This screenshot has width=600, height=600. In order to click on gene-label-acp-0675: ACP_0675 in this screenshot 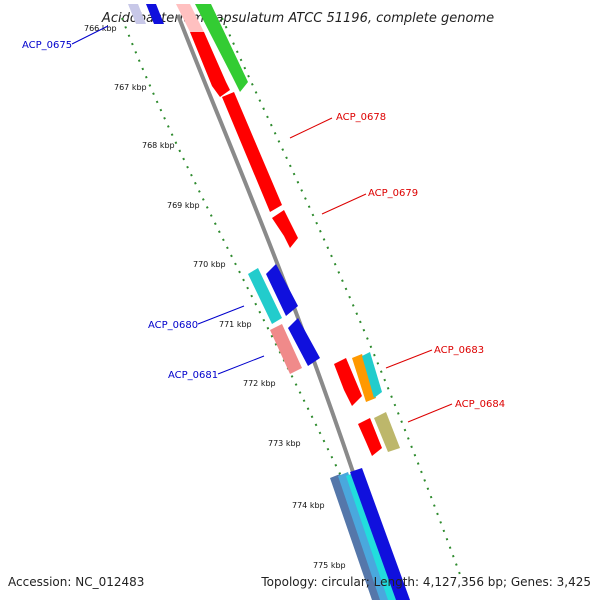, I will do `click(47, 45)`.